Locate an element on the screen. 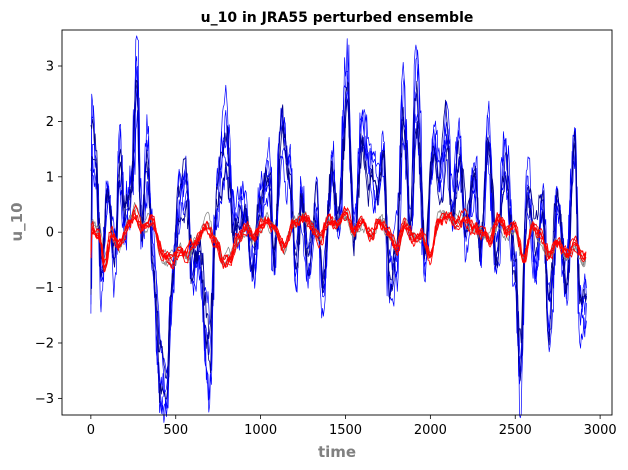  x-tick-label: 2000 is located at coordinates (430, 430).